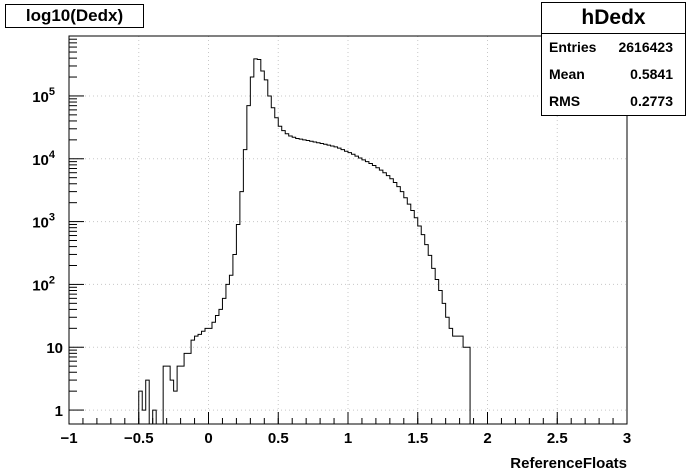 This screenshot has height=472, width=696. What do you see at coordinates (557, 438) in the screenshot?
I see `x-tick-label: 2.5` at bounding box center [557, 438].